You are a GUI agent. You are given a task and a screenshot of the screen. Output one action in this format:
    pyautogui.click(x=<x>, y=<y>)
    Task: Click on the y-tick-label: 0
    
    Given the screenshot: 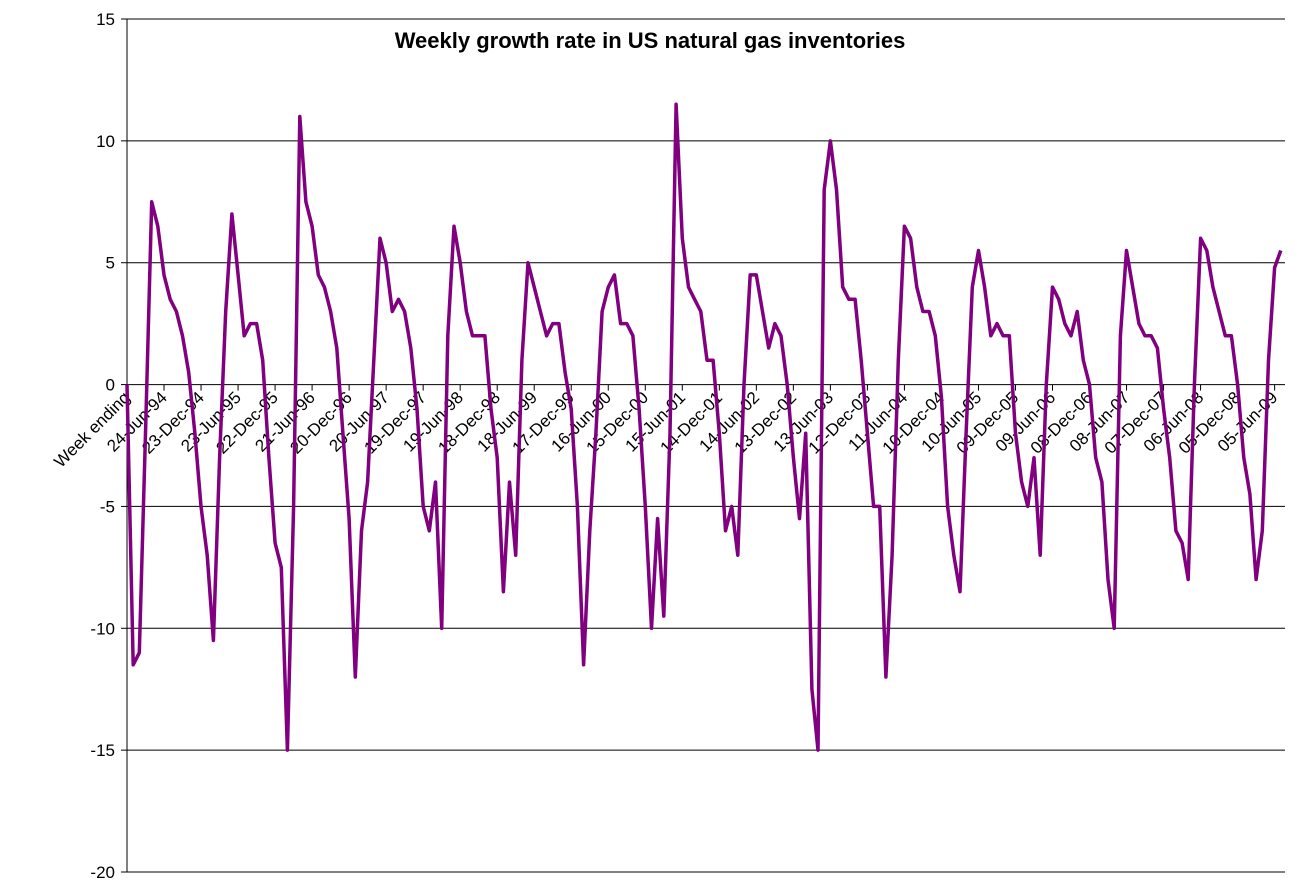 What is the action you would take?
    pyautogui.click(x=110, y=385)
    